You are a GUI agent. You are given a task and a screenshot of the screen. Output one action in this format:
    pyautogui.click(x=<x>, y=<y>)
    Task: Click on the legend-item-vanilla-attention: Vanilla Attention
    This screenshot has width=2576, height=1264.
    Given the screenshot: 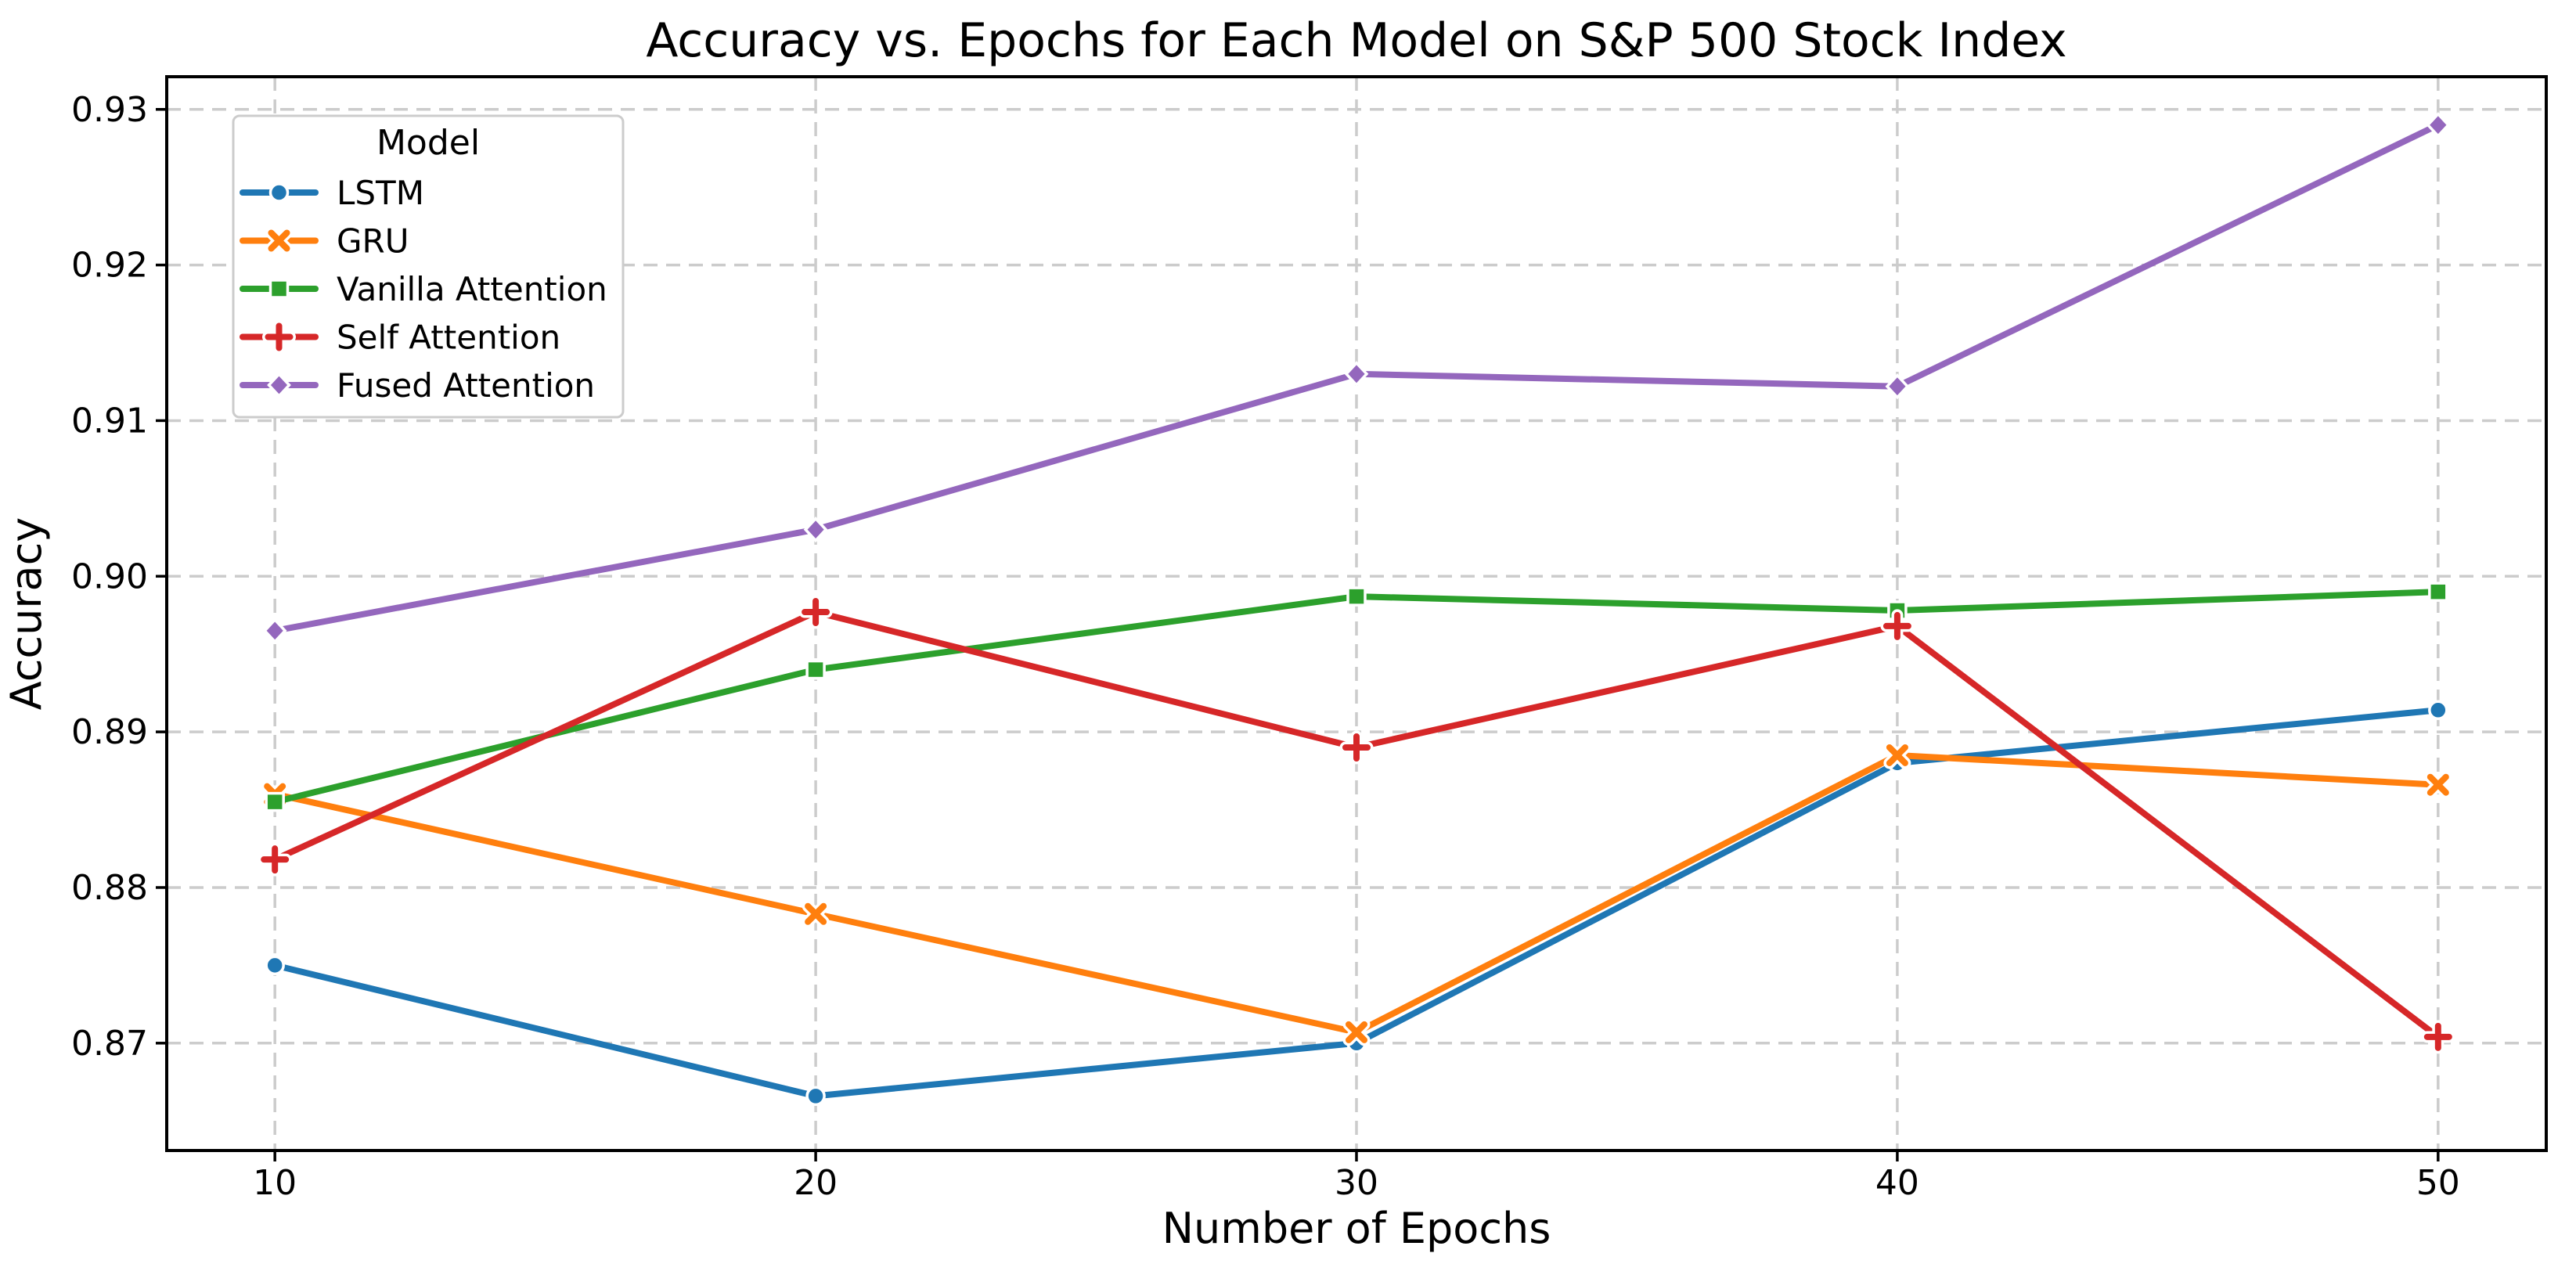 What is the action you would take?
    pyautogui.click(x=423, y=289)
    